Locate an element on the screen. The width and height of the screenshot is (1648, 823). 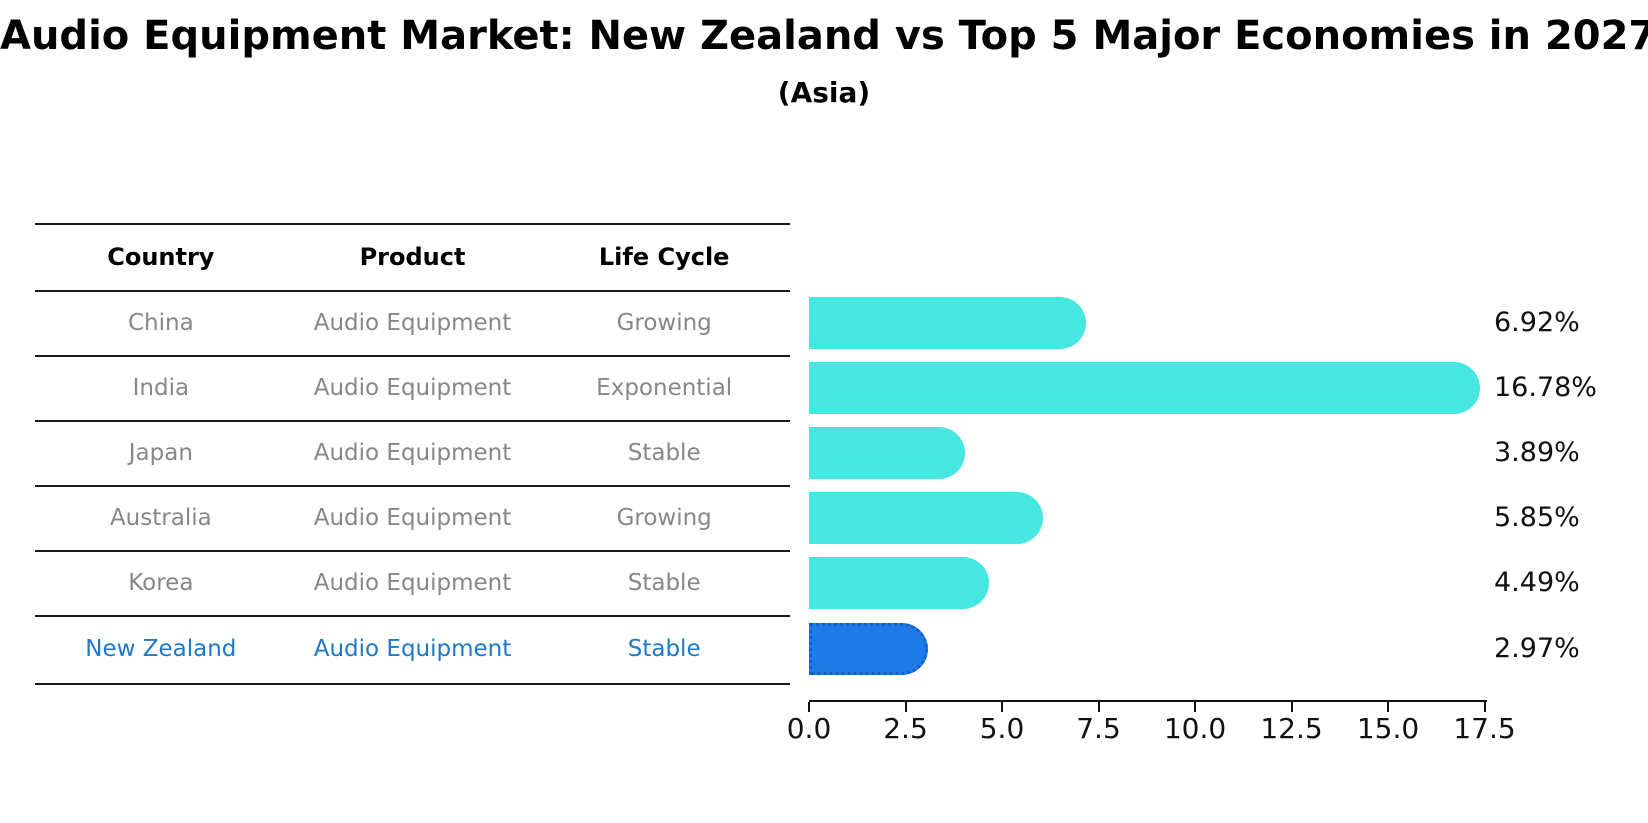
column-header: Product is located at coordinates (412, 256).